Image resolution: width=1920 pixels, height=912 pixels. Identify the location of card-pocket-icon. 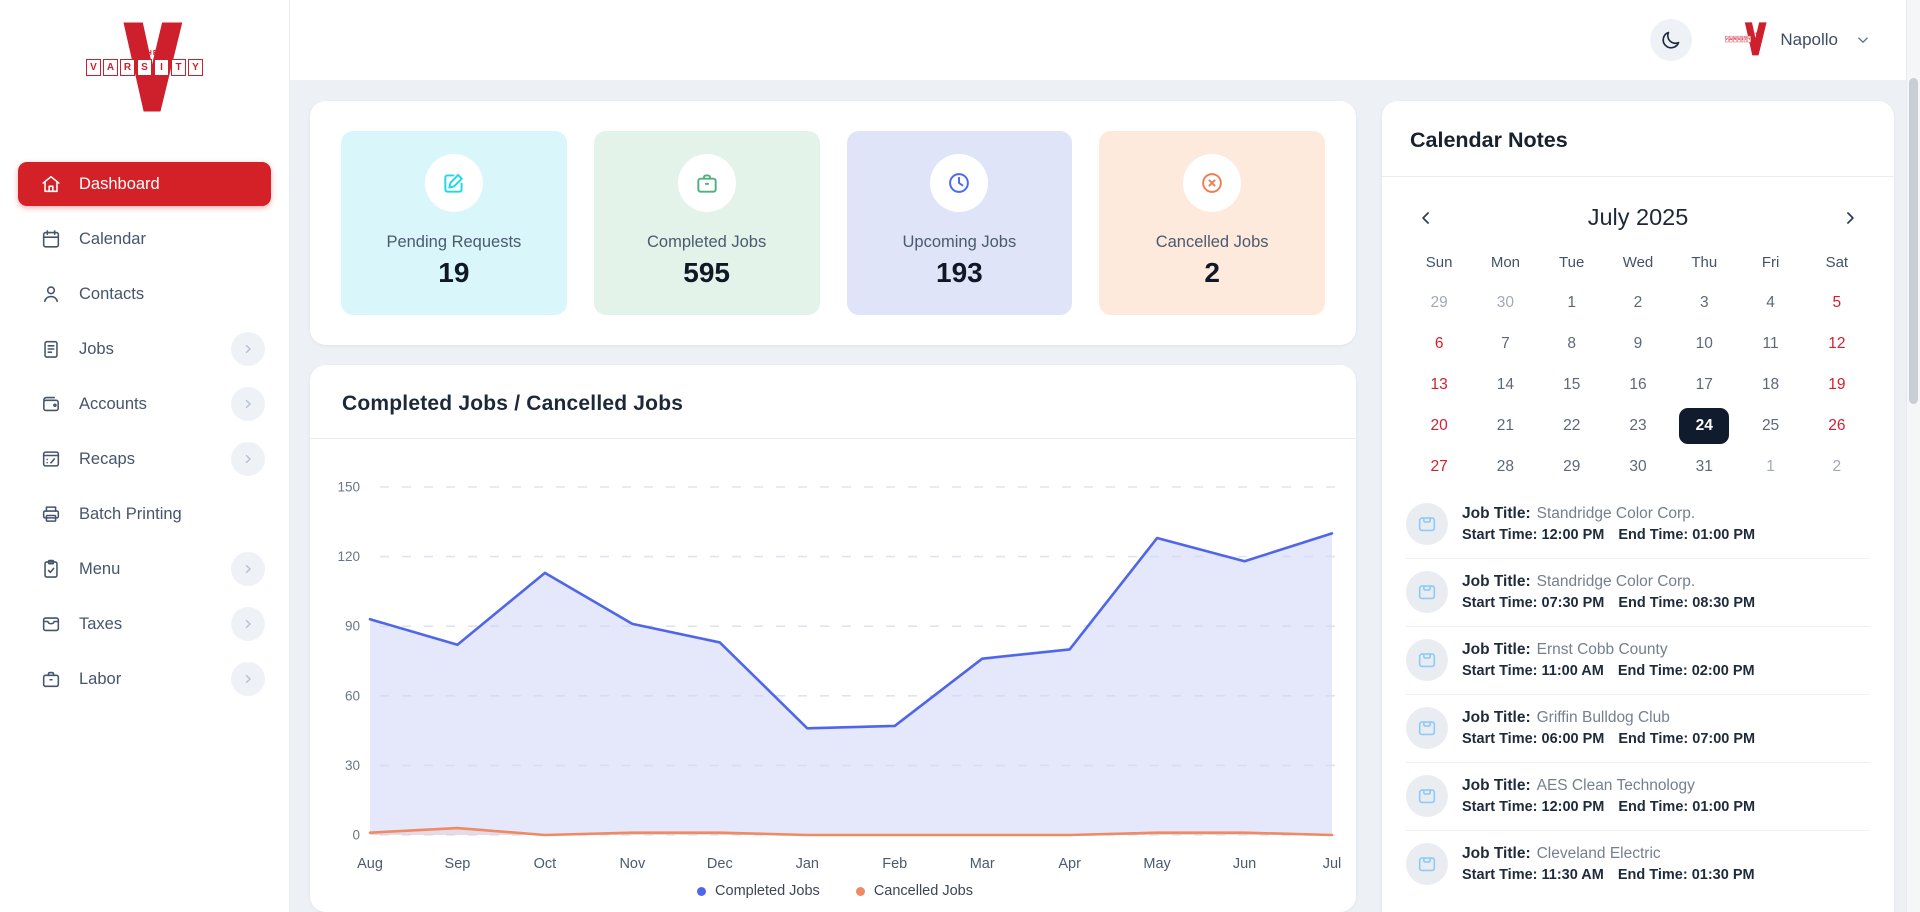
(1427, 592).